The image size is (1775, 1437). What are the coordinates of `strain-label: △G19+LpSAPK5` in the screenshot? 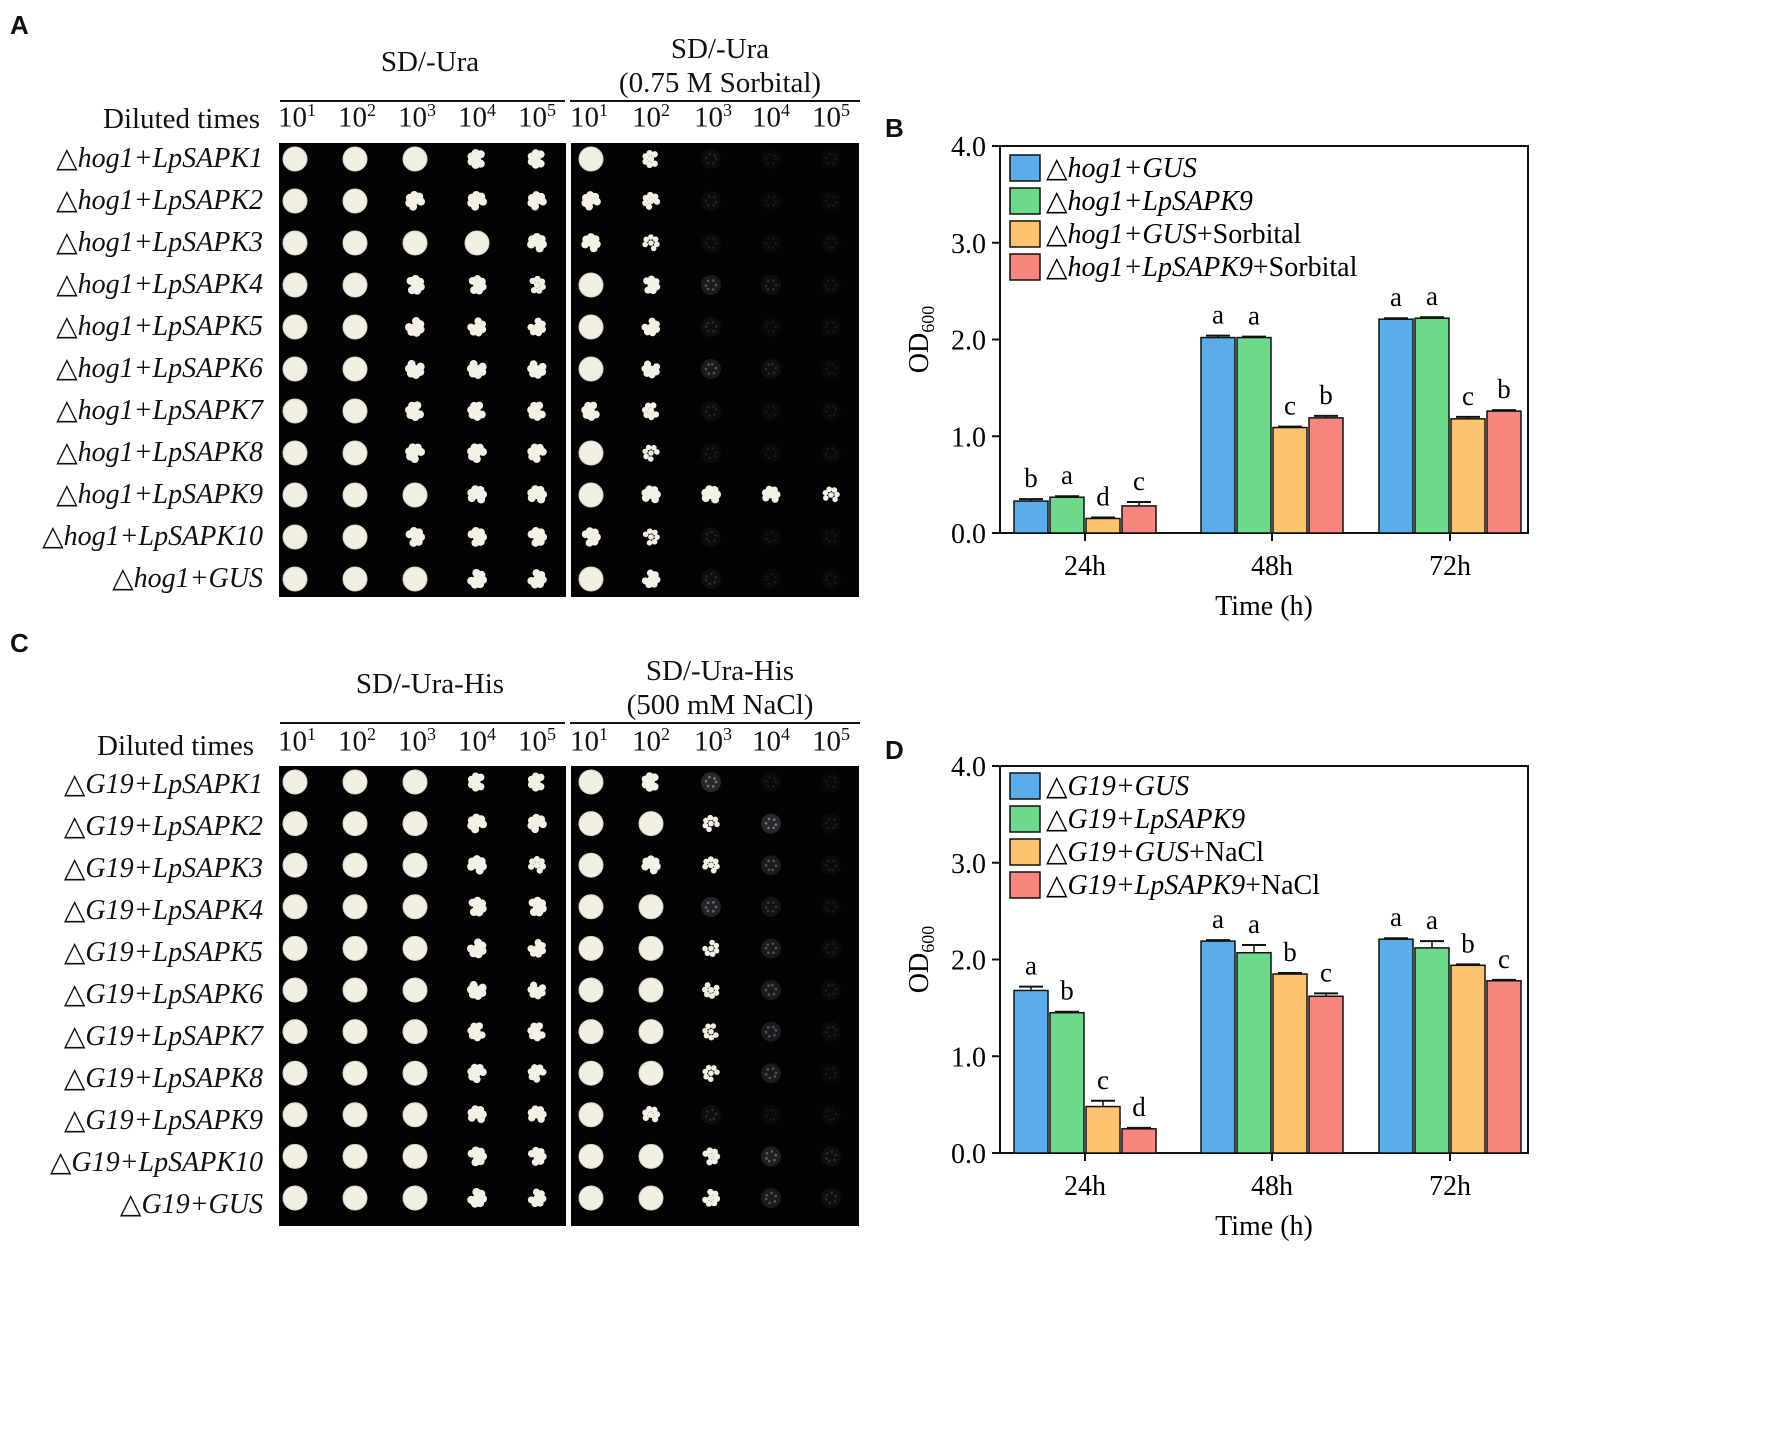 It's located at (163, 952).